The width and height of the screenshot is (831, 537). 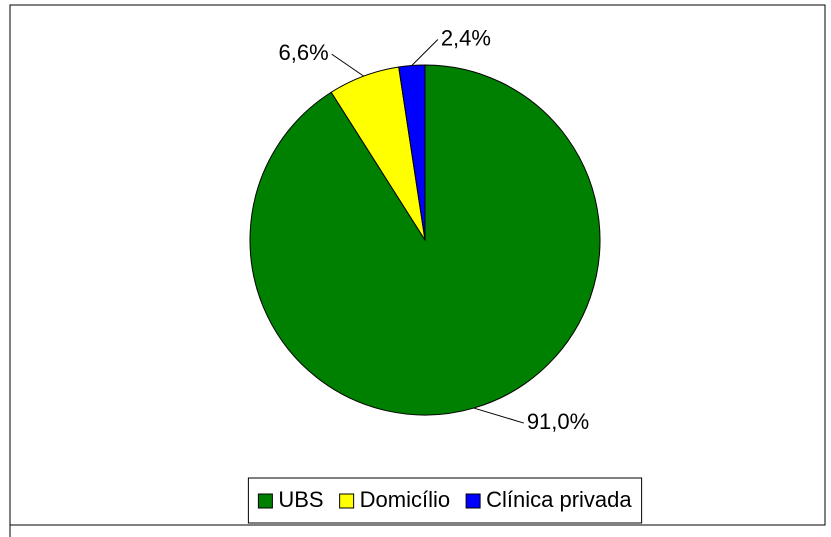 I want to click on legend-box, so click(x=445, y=500).